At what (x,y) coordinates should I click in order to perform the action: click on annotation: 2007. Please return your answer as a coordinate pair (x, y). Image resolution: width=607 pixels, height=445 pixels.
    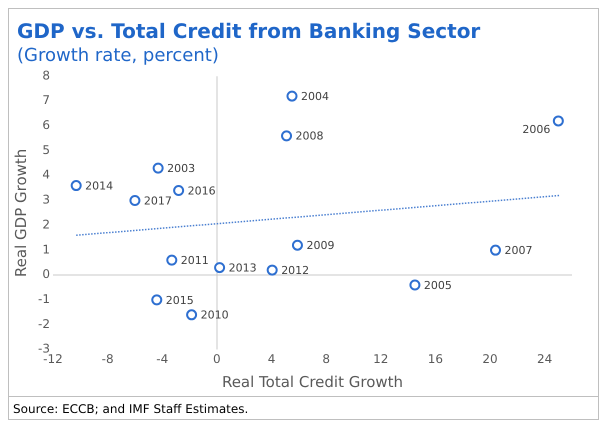
    Looking at the image, I should click on (518, 251).